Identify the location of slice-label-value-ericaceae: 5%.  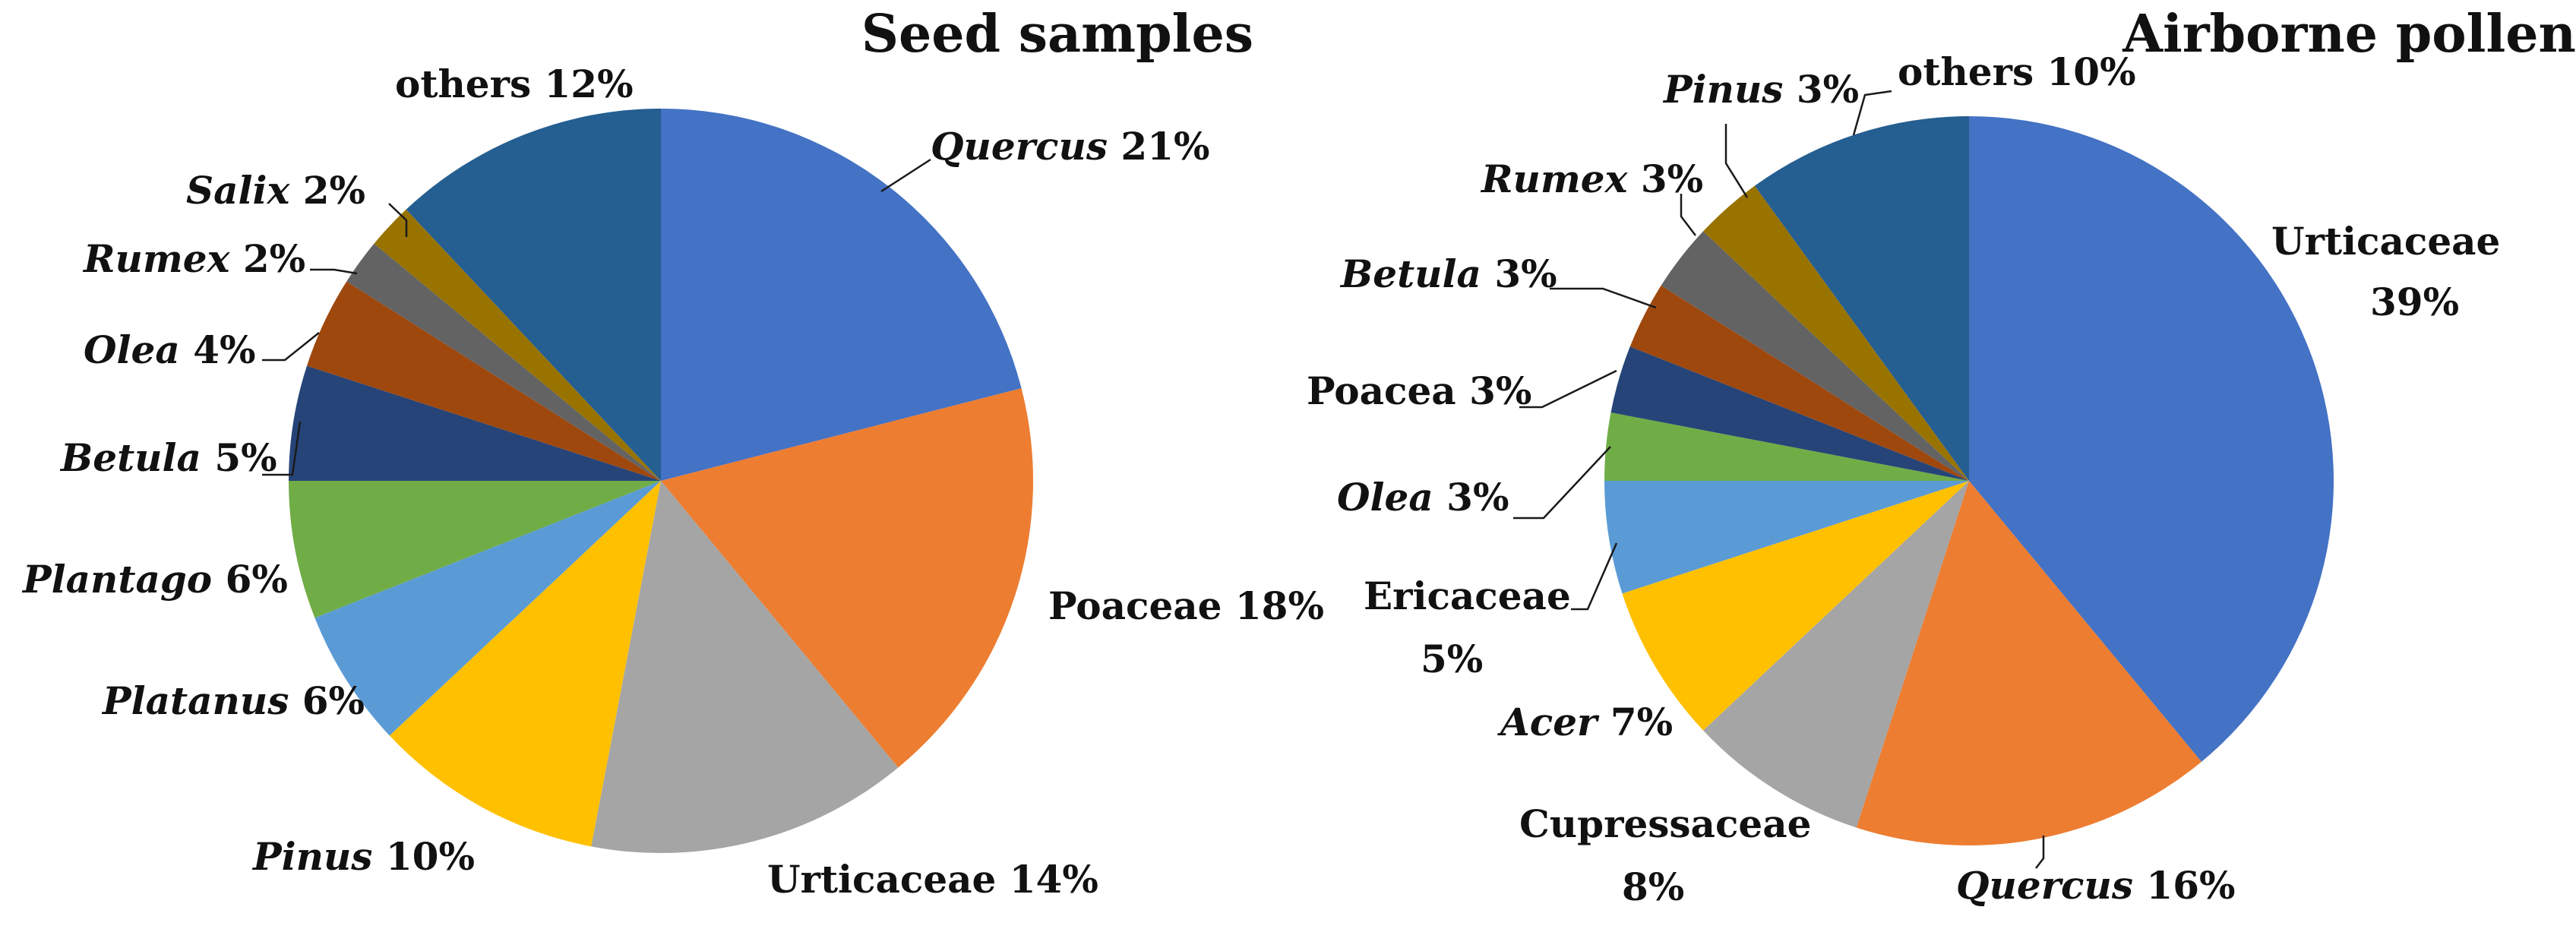
(1452, 659).